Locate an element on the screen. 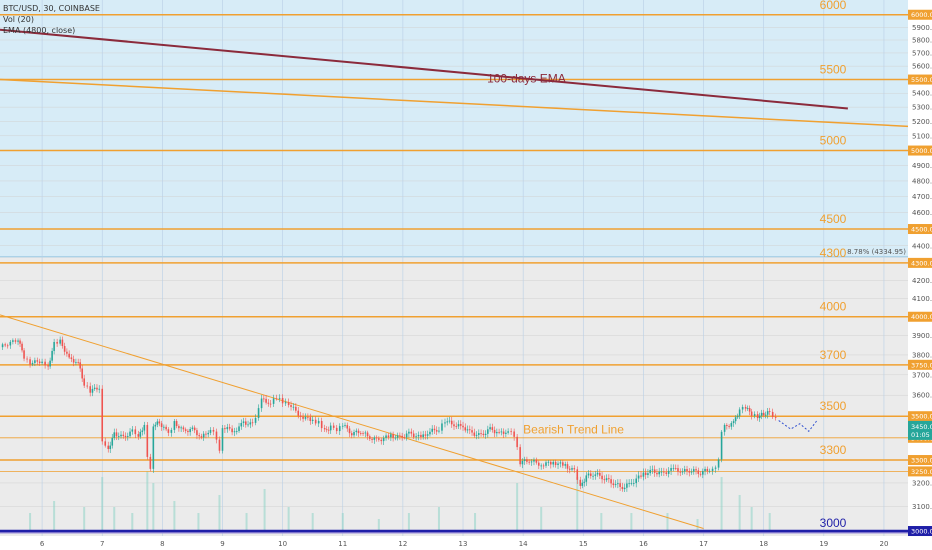 The width and height of the screenshot is (932, 550). time-tick-label: 9 is located at coordinates (222, 544).